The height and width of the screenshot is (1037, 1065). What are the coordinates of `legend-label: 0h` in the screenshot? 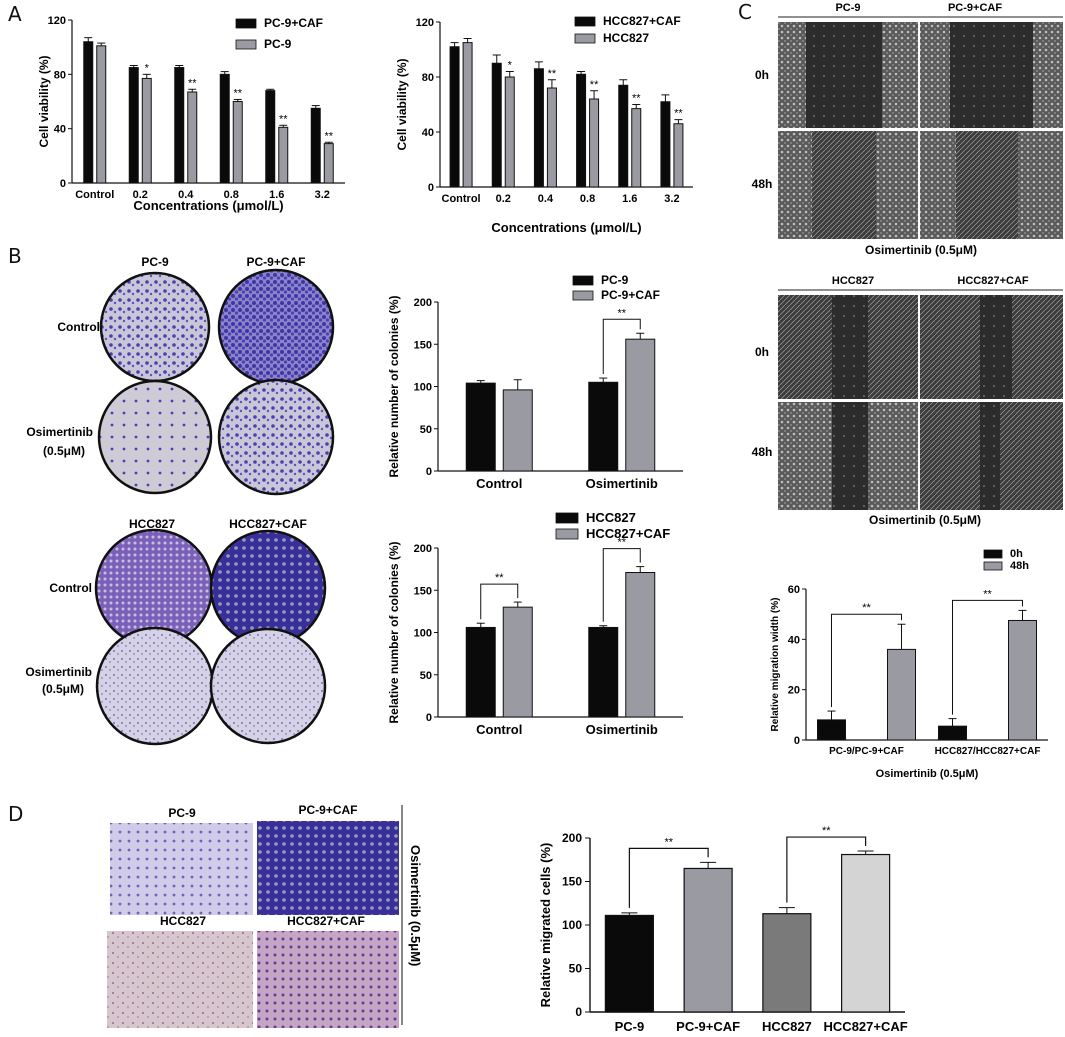 It's located at (1016, 554).